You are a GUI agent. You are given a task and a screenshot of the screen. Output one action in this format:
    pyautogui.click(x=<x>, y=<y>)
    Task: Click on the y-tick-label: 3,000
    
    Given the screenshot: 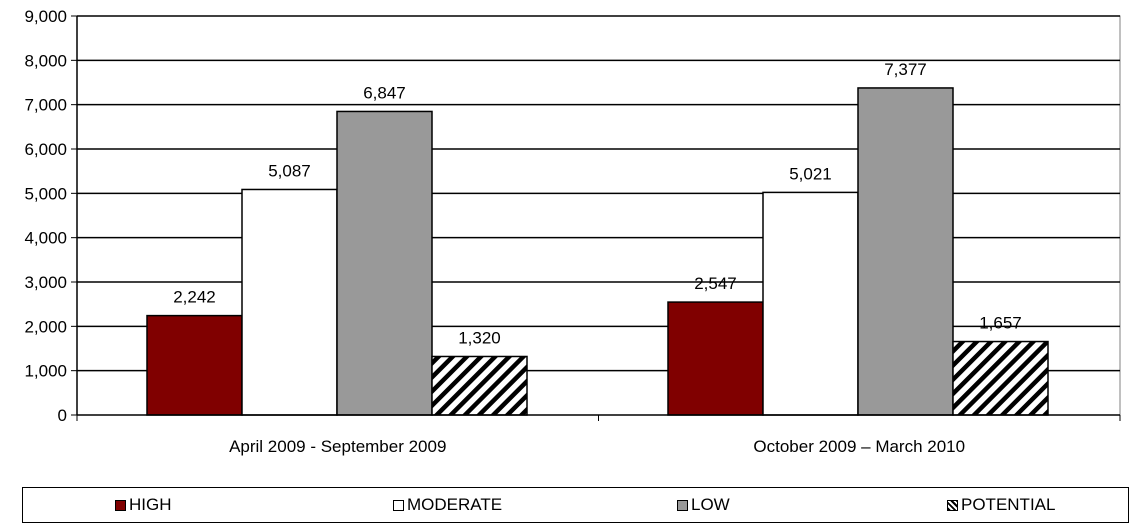 What is the action you would take?
    pyautogui.click(x=45, y=282)
    